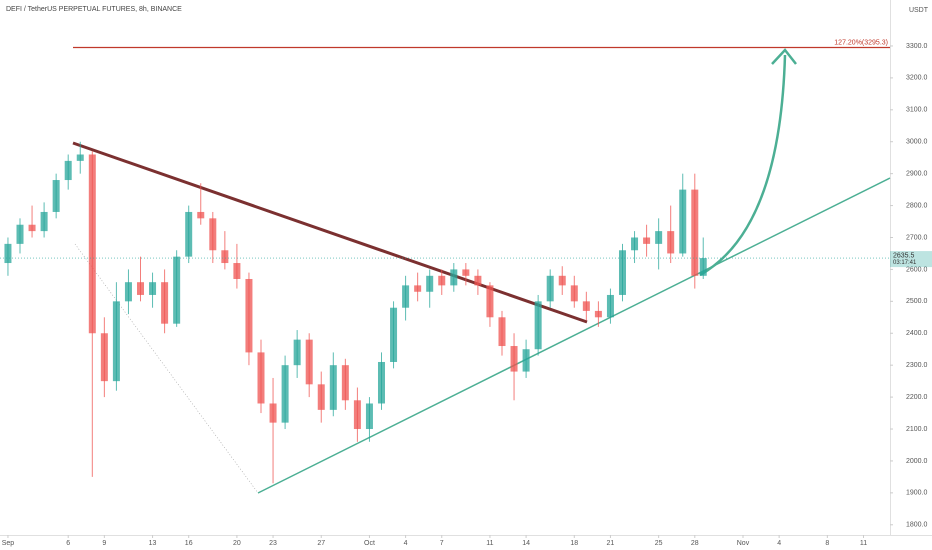 This screenshot has width=932, height=550. What do you see at coordinates (369, 543) in the screenshot?
I see `x-tick-label: Oct` at bounding box center [369, 543].